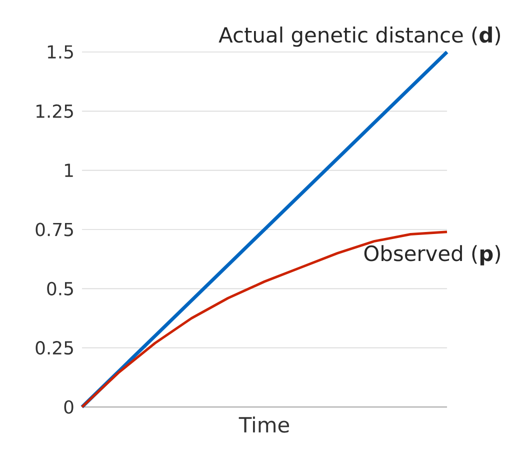  I want to click on text: Actual genetic distance (d), so click(359, 36).